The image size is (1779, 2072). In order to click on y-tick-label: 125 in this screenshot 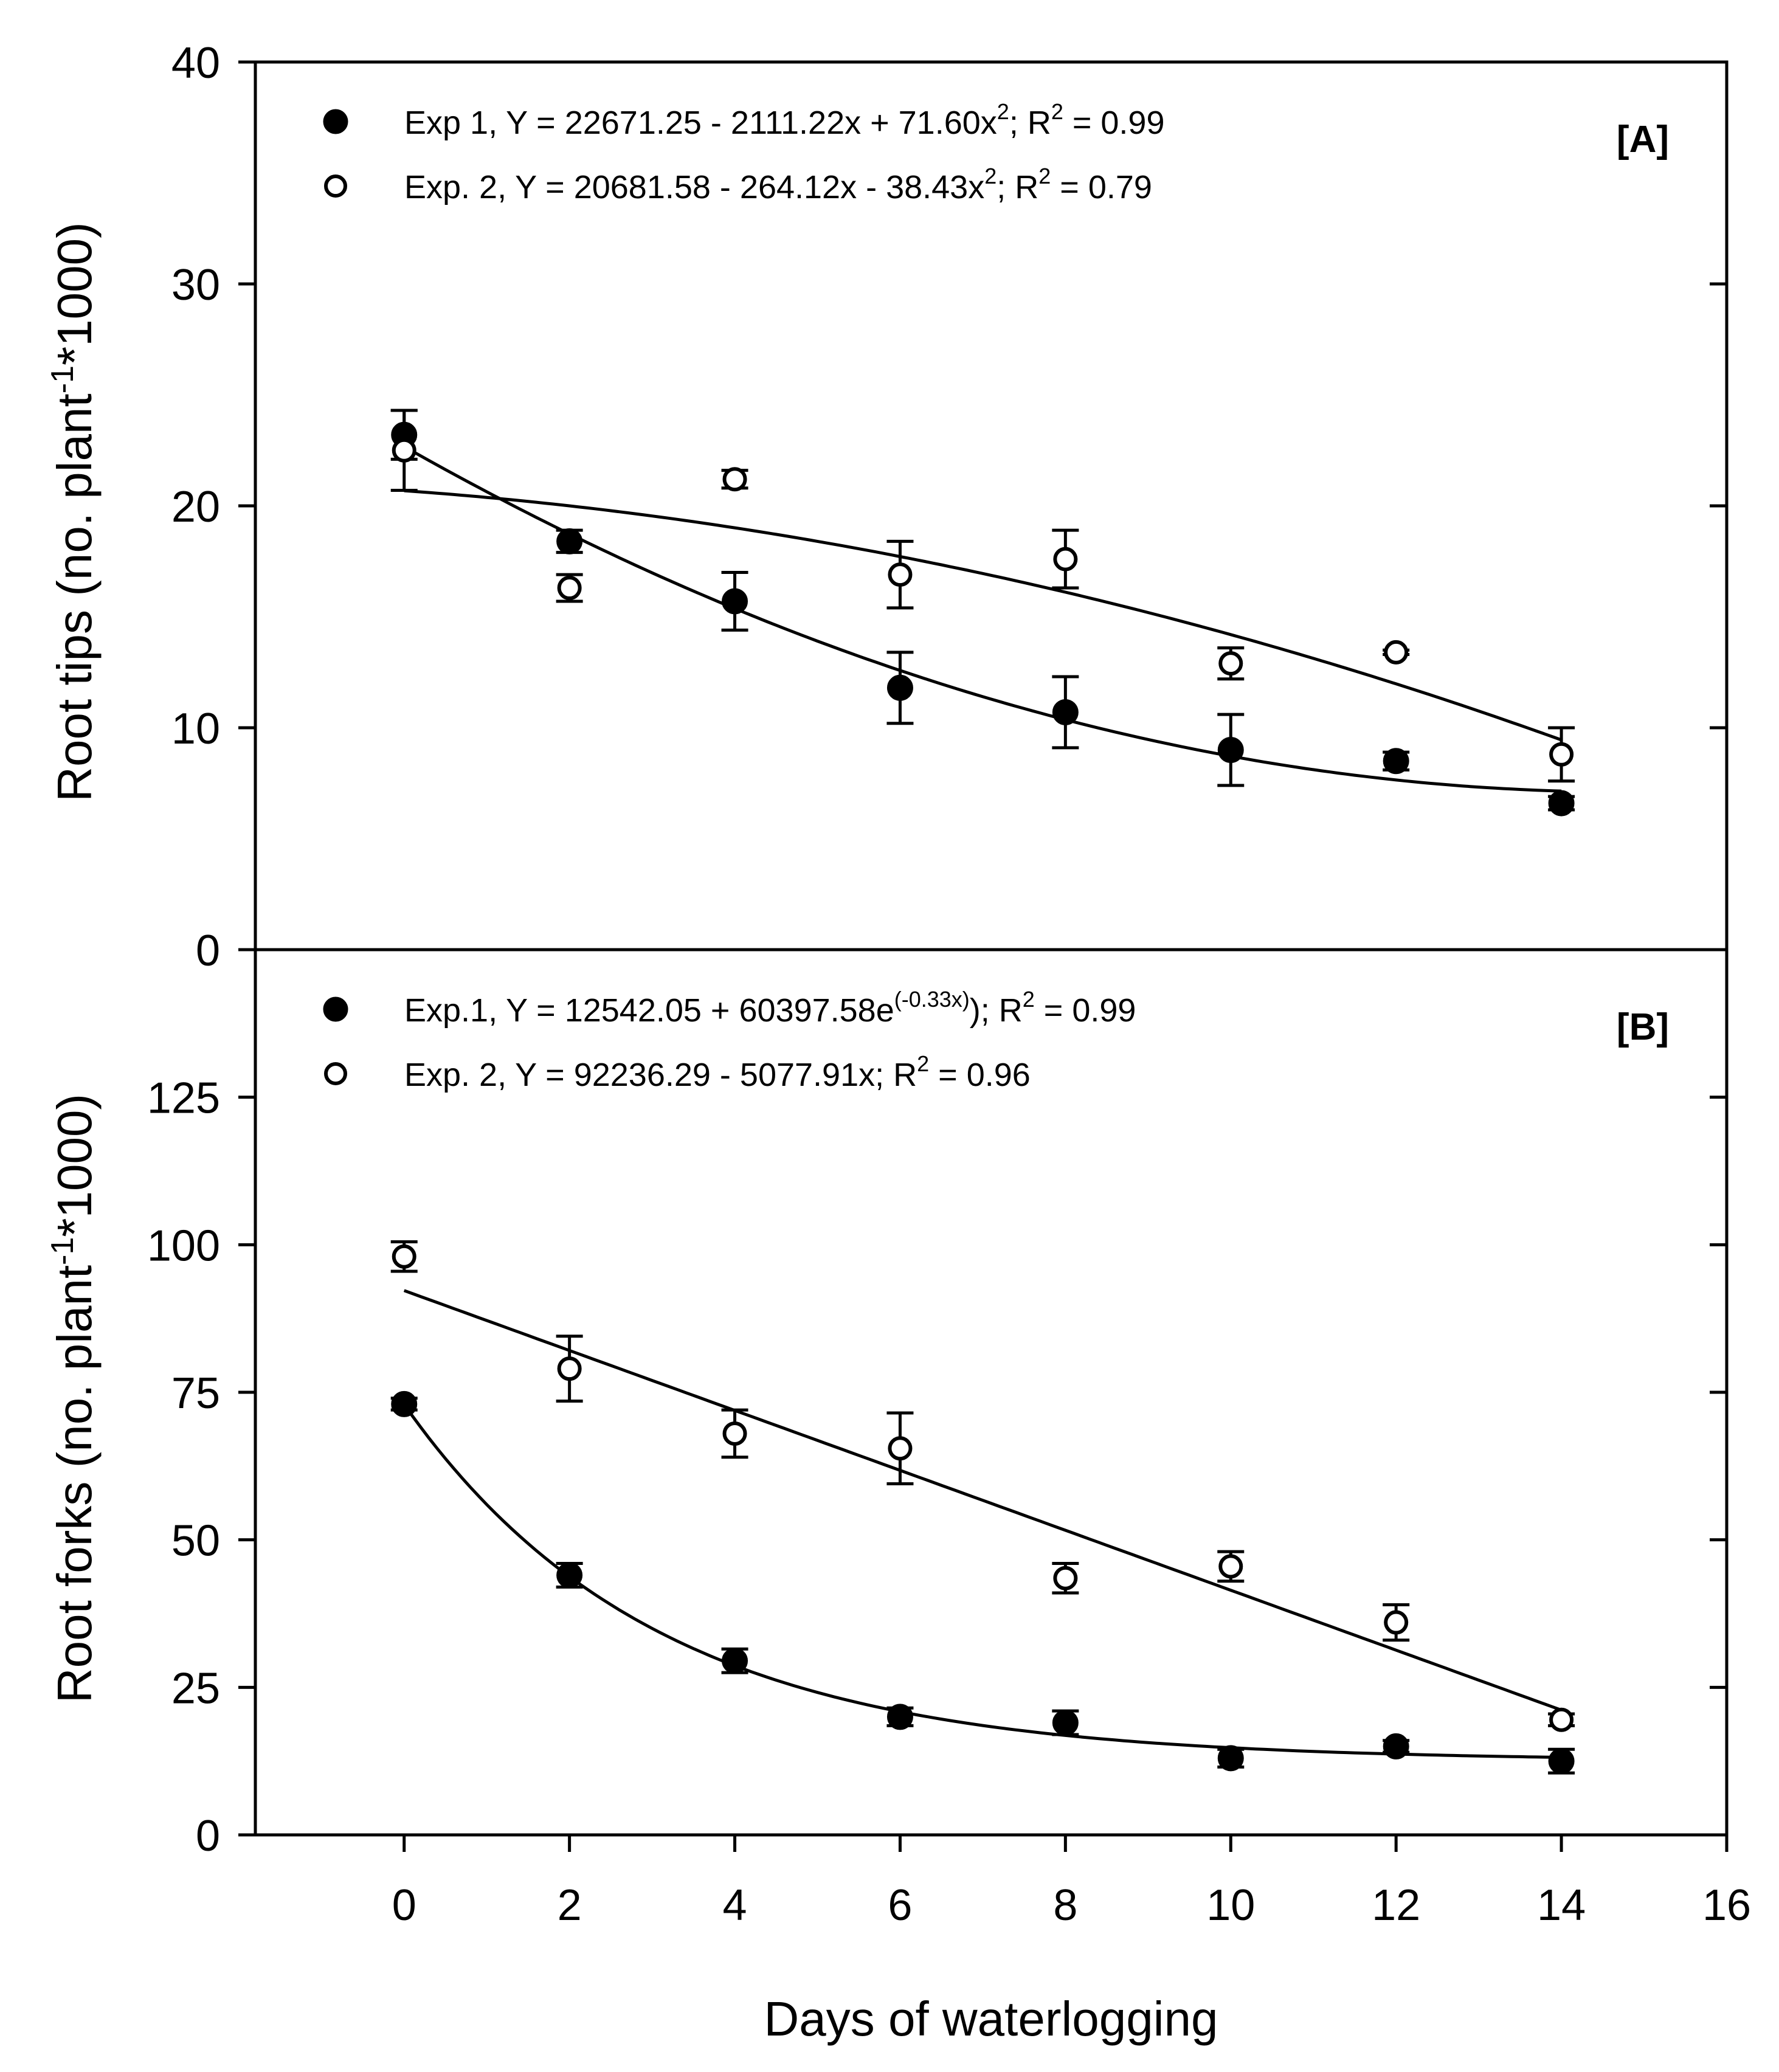, I will do `click(184, 1098)`.